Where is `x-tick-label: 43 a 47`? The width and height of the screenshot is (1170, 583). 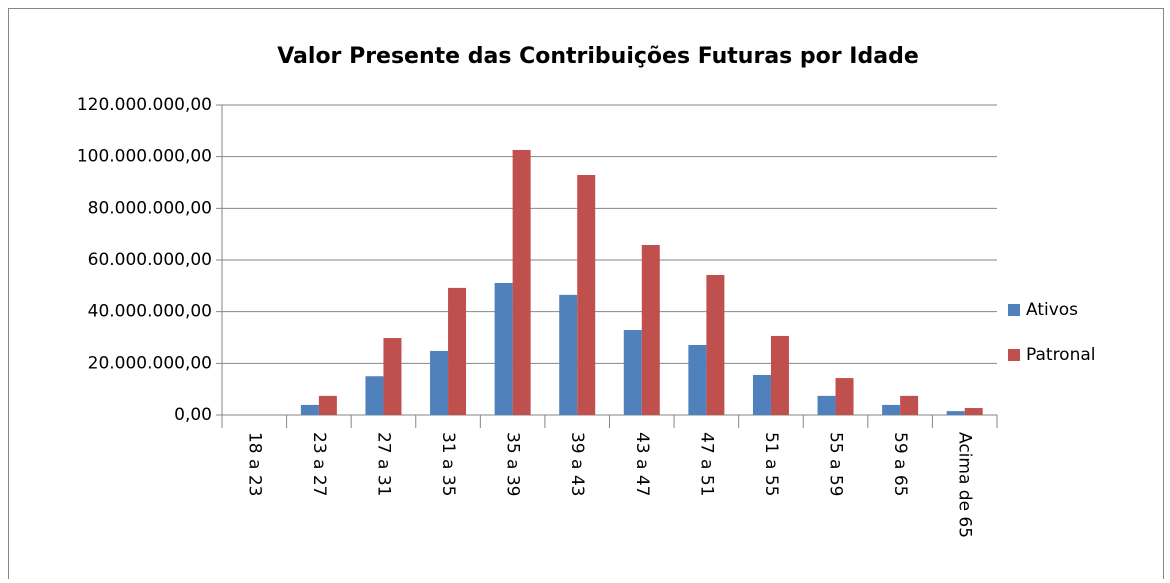
x-tick-label: 43 a 47 is located at coordinates (642, 464).